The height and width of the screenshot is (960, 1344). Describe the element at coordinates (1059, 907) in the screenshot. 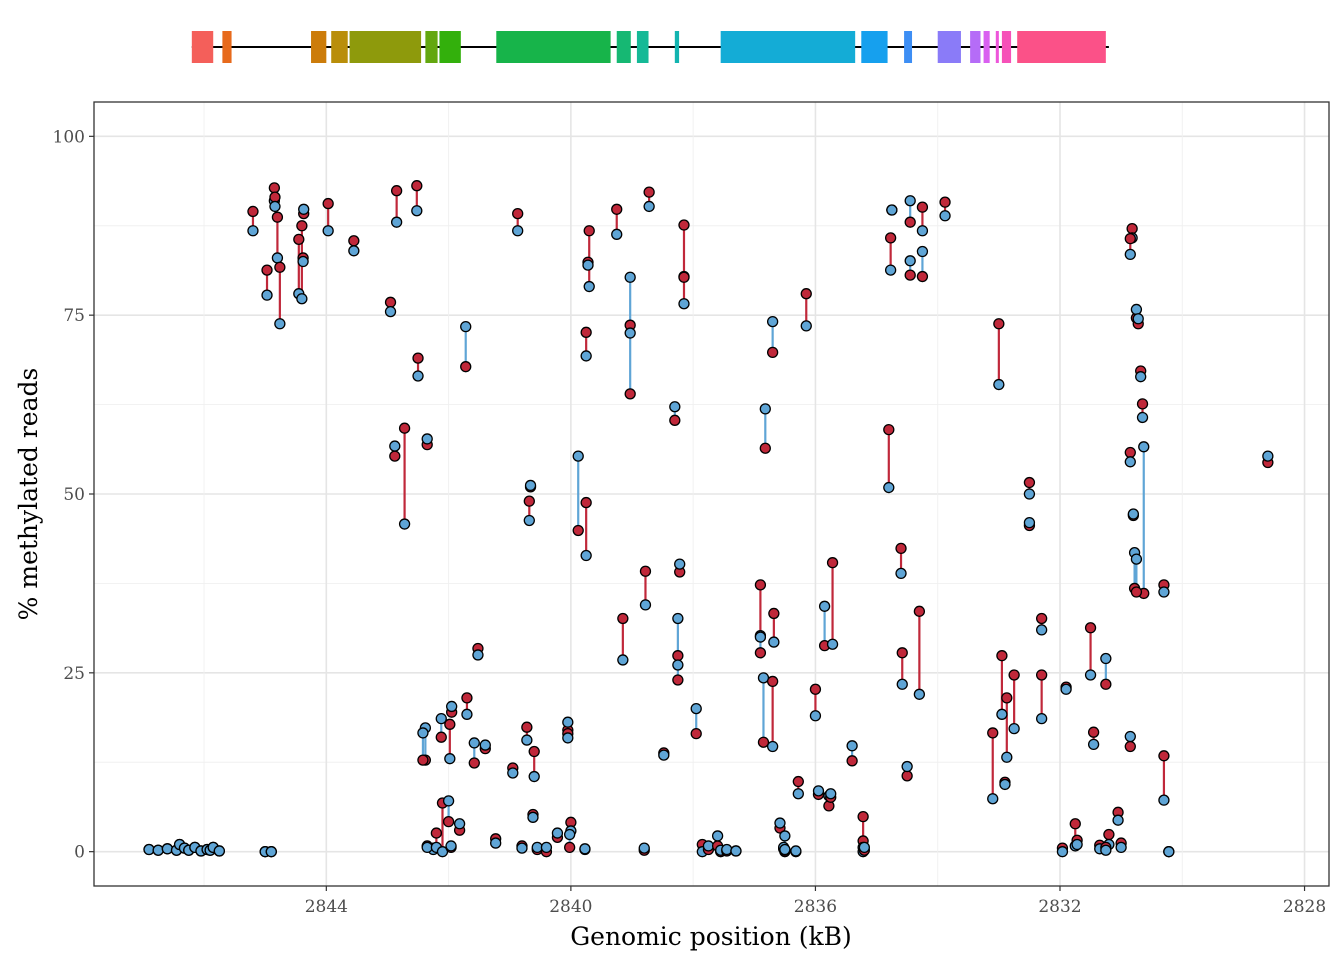

I see `x-tick-label: 2832` at that location.